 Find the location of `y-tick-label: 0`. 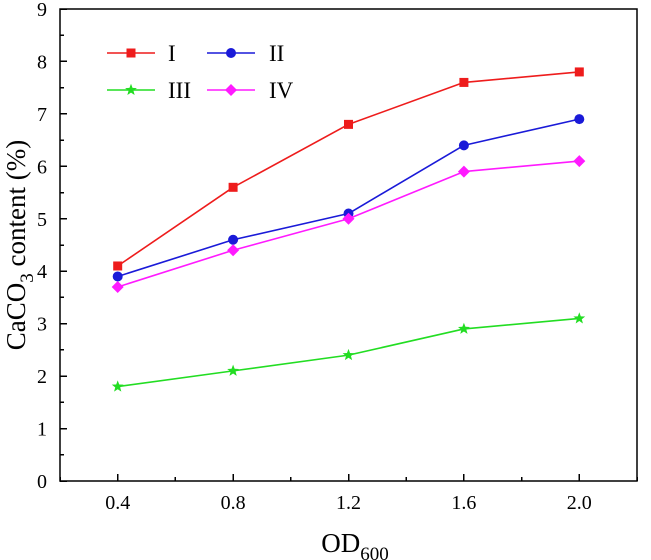

y-tick-label: 0 is located at coordinates (42, 482).